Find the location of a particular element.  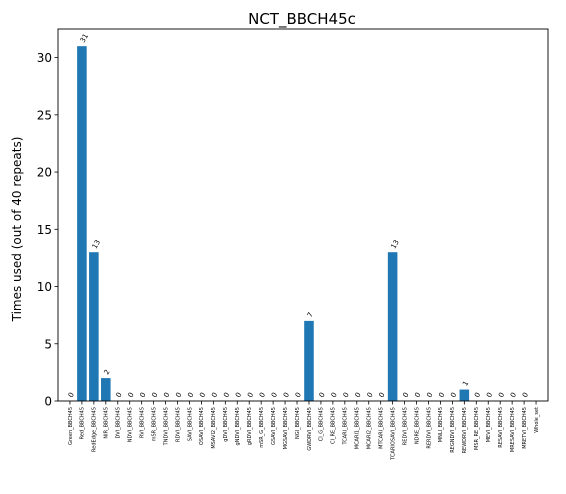

data-label: 1 is located at coordinates (465, 384).